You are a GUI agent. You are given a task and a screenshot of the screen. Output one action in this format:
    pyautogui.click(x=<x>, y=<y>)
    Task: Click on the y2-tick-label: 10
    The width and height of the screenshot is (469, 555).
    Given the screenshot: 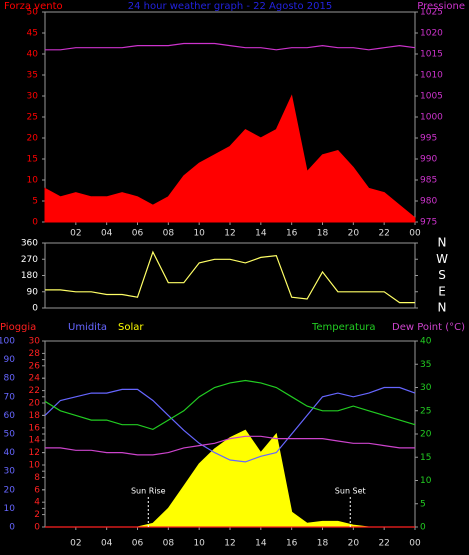 What is the action you would take?
    pyautogui.click(x=426, y=481)
    